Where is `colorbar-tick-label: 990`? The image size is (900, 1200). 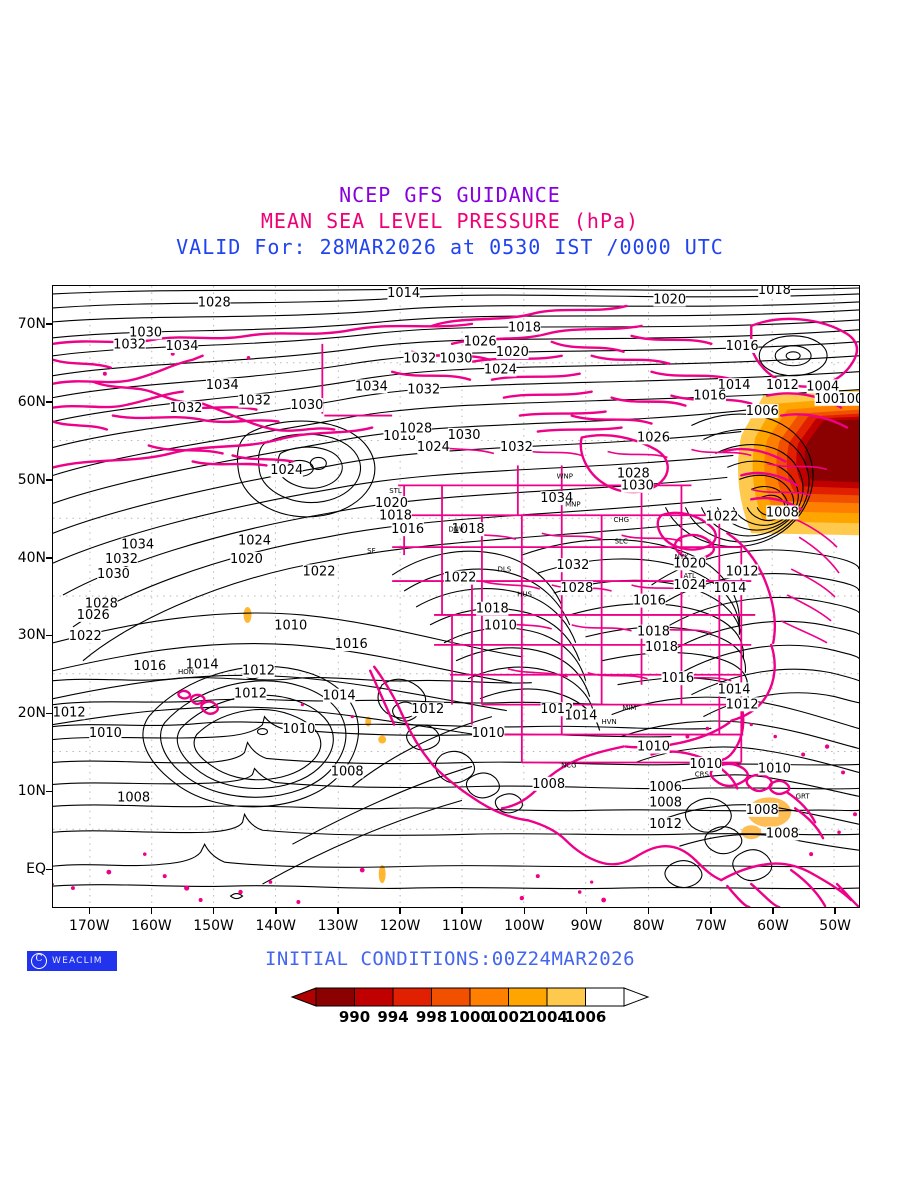
colorbar-tick-label: 990 is located at coordinates (354, 1017).